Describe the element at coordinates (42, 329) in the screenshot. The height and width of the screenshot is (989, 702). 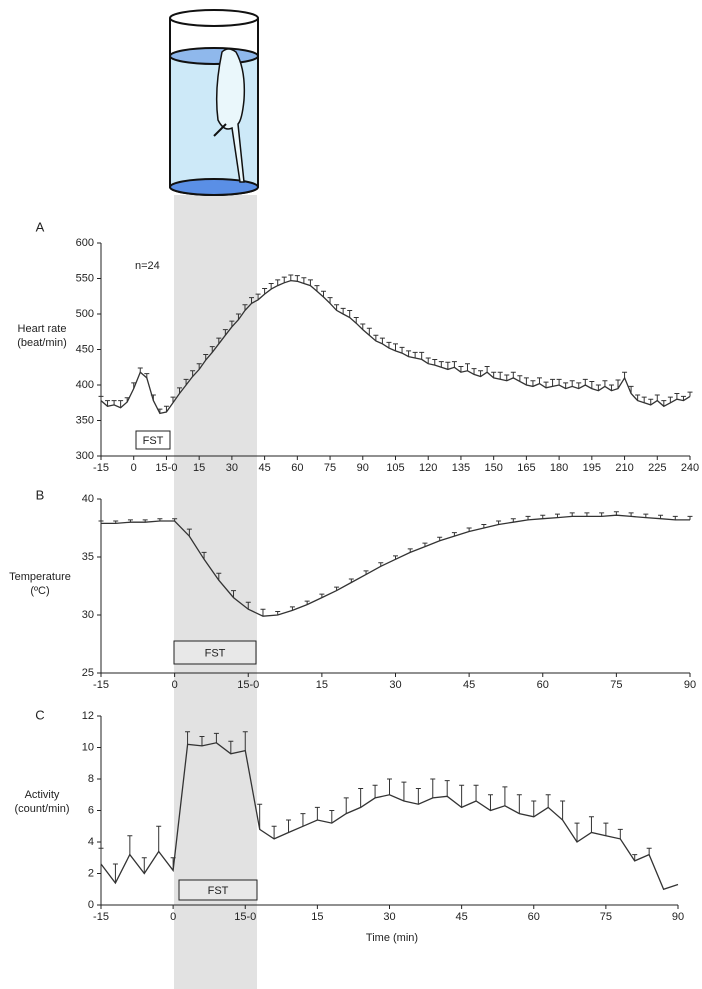
I see `y-axis-label: Heart rate` at that location.